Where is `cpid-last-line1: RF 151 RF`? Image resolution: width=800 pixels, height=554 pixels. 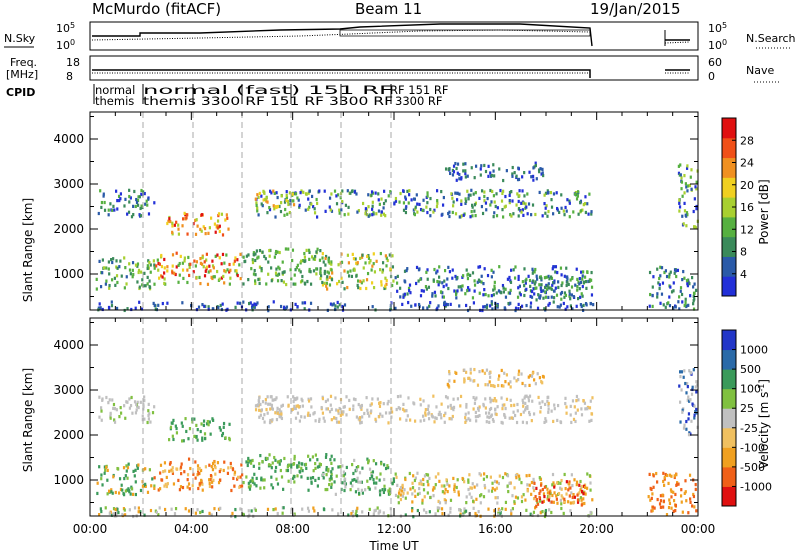
cpid-last-line1: RF 151 RF is located at coordinates (419, 90).